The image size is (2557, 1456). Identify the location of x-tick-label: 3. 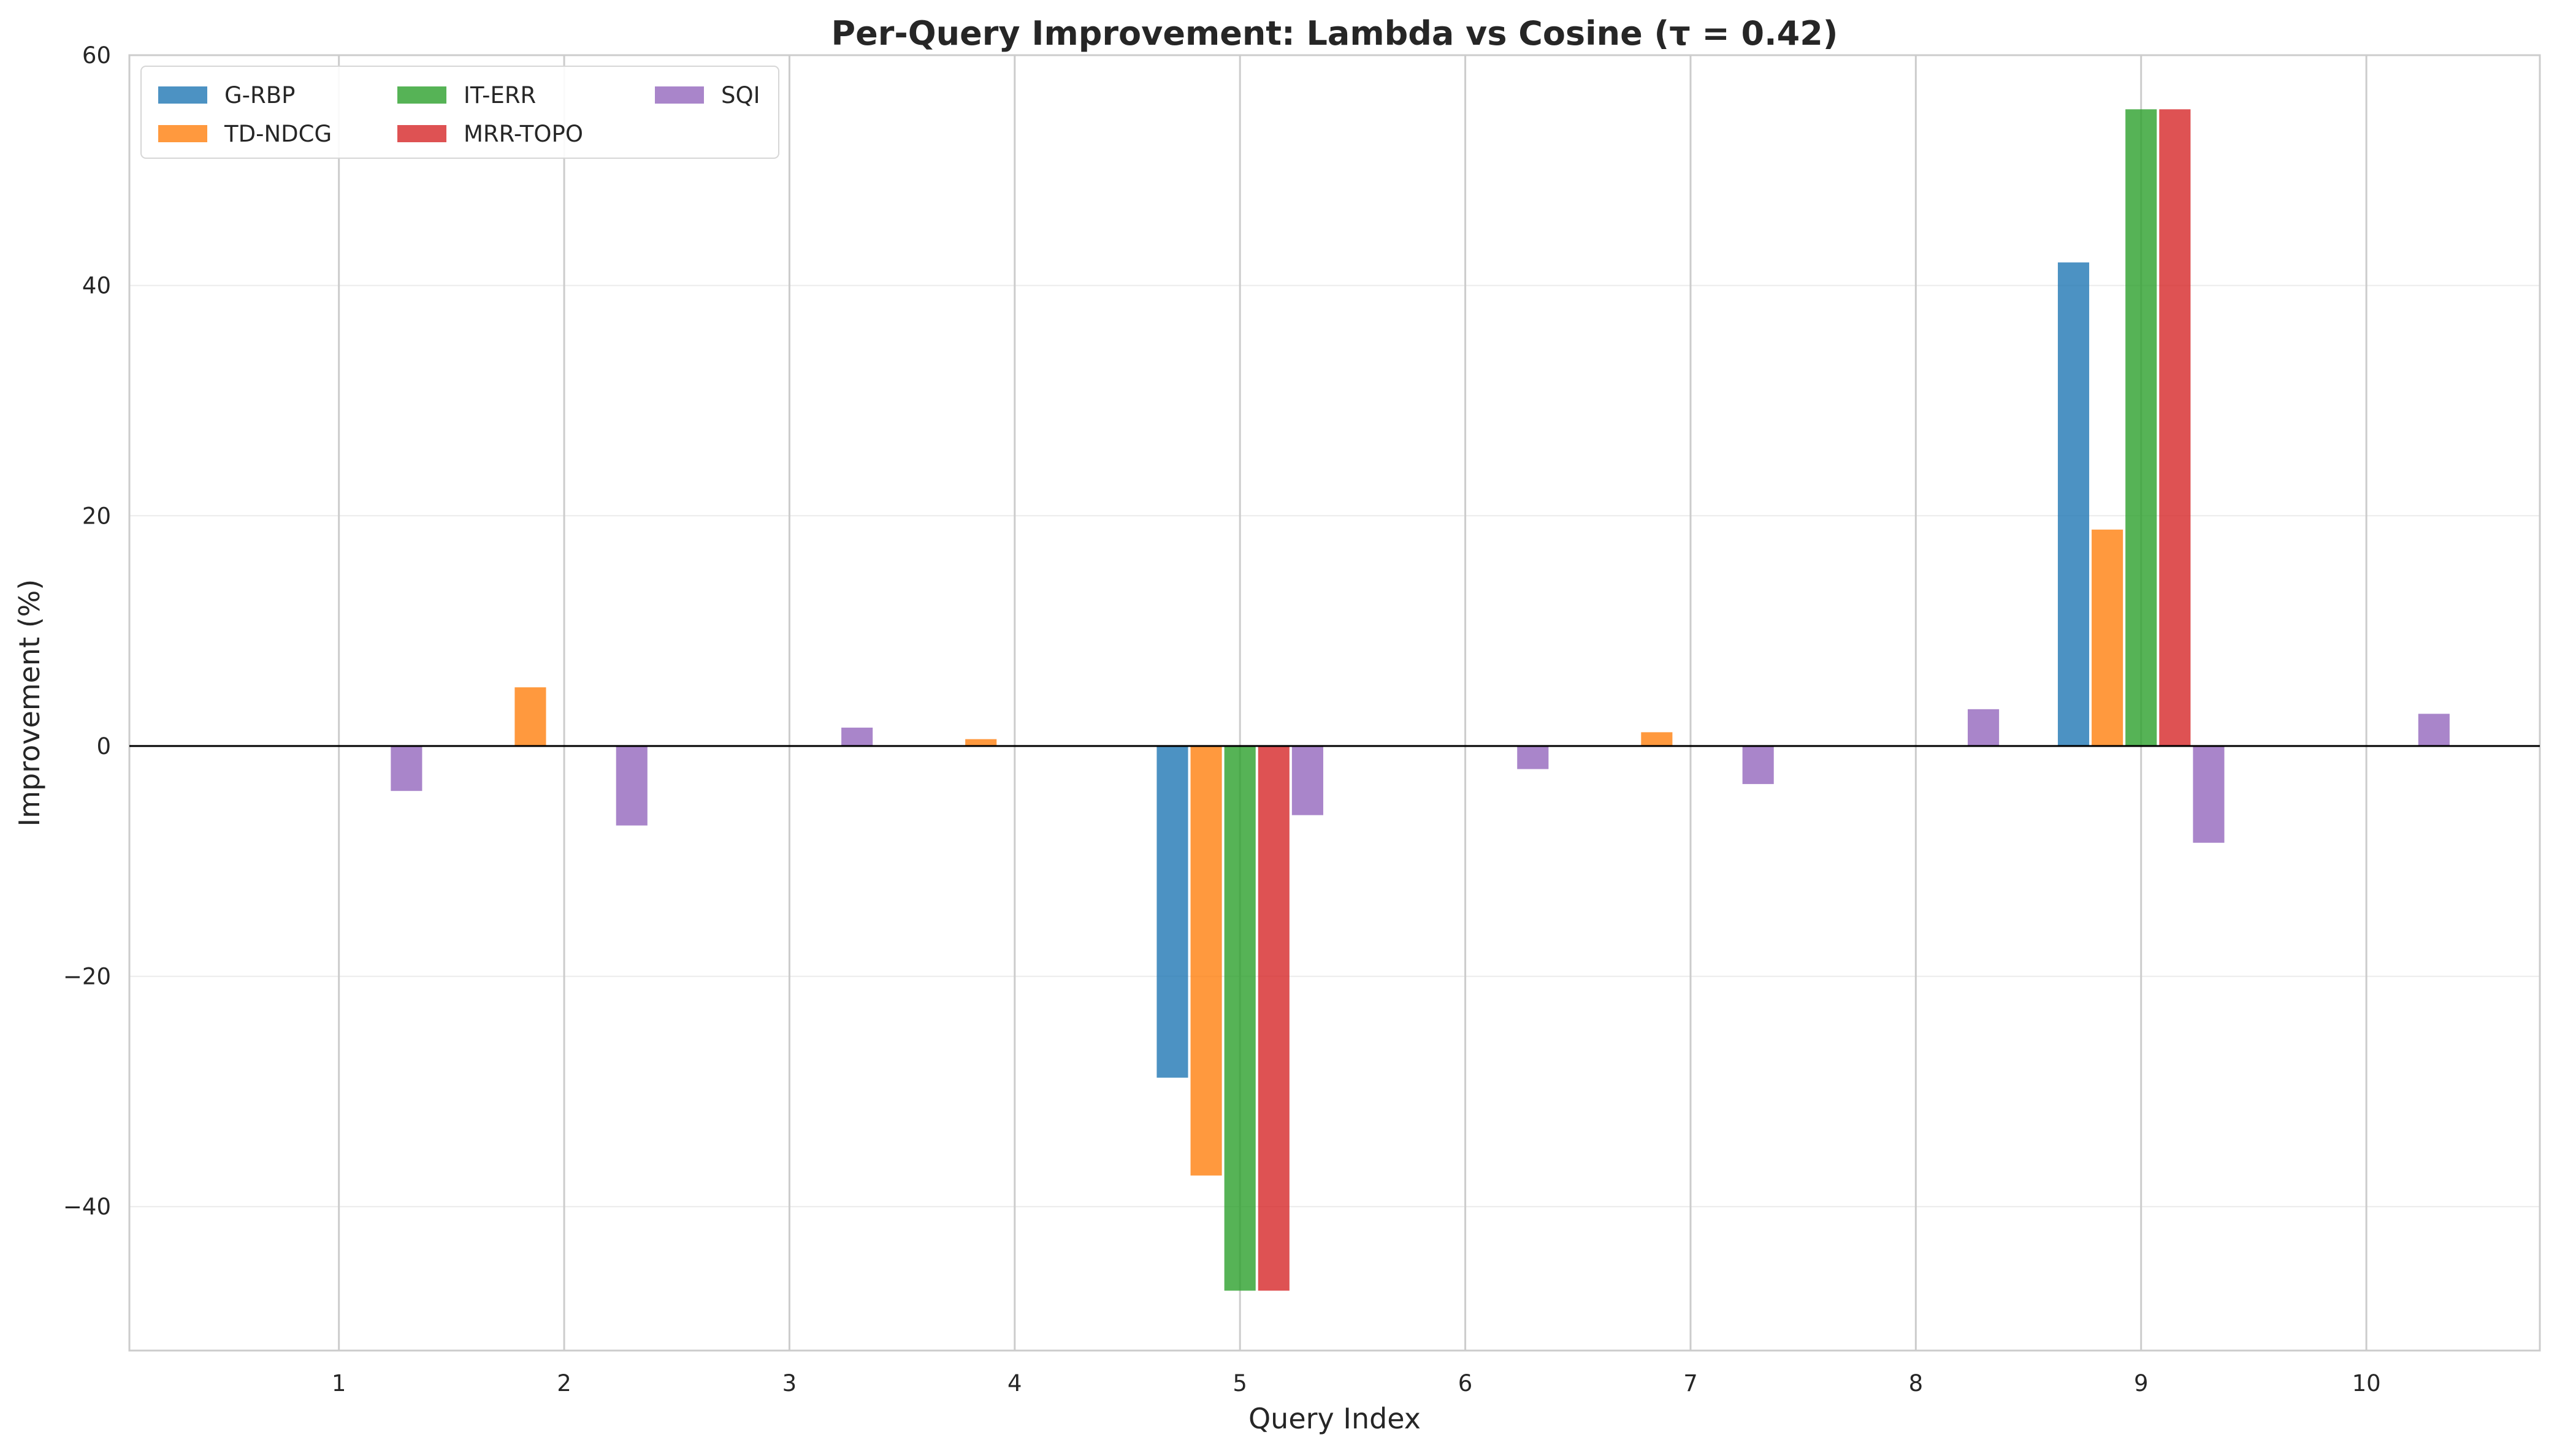
(789, 1384).